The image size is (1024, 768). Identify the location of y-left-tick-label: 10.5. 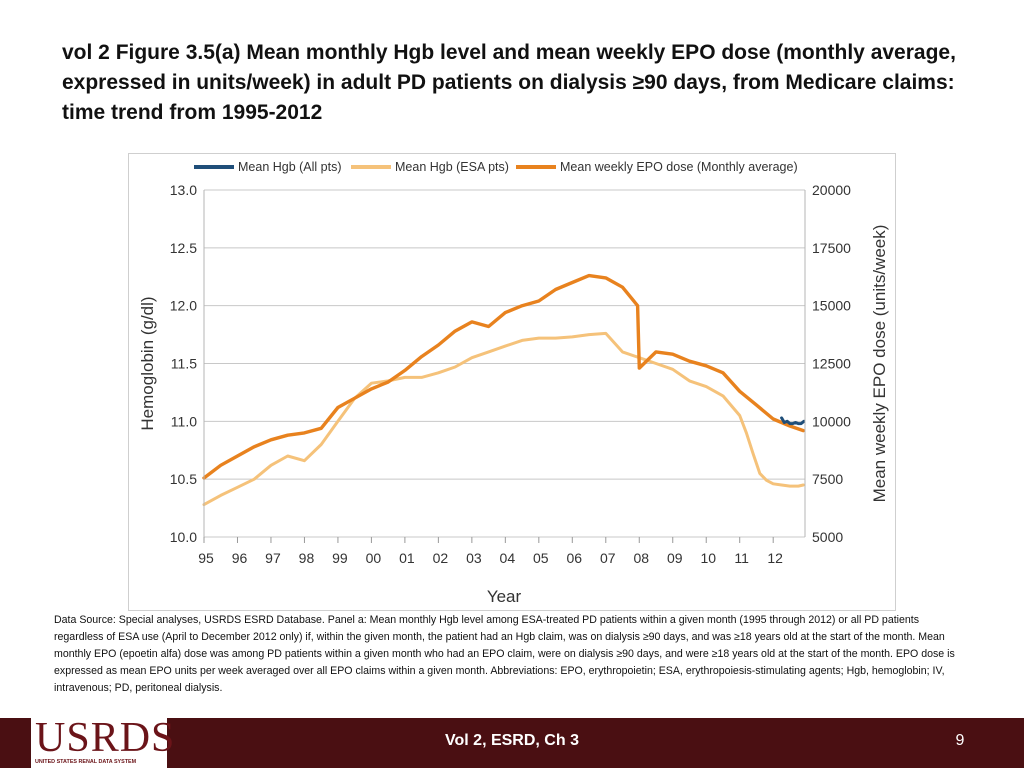
(183, 479).